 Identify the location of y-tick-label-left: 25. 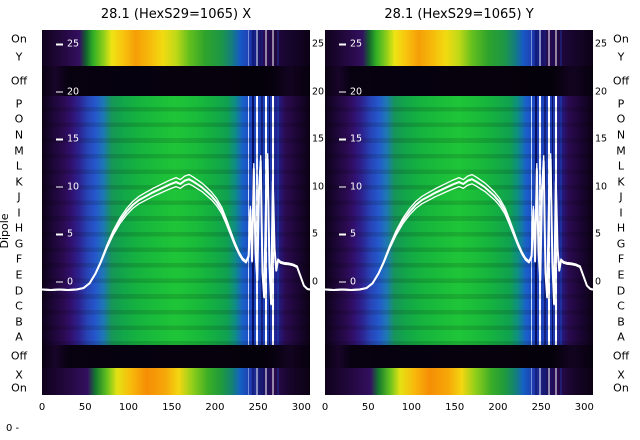
(350, 44).